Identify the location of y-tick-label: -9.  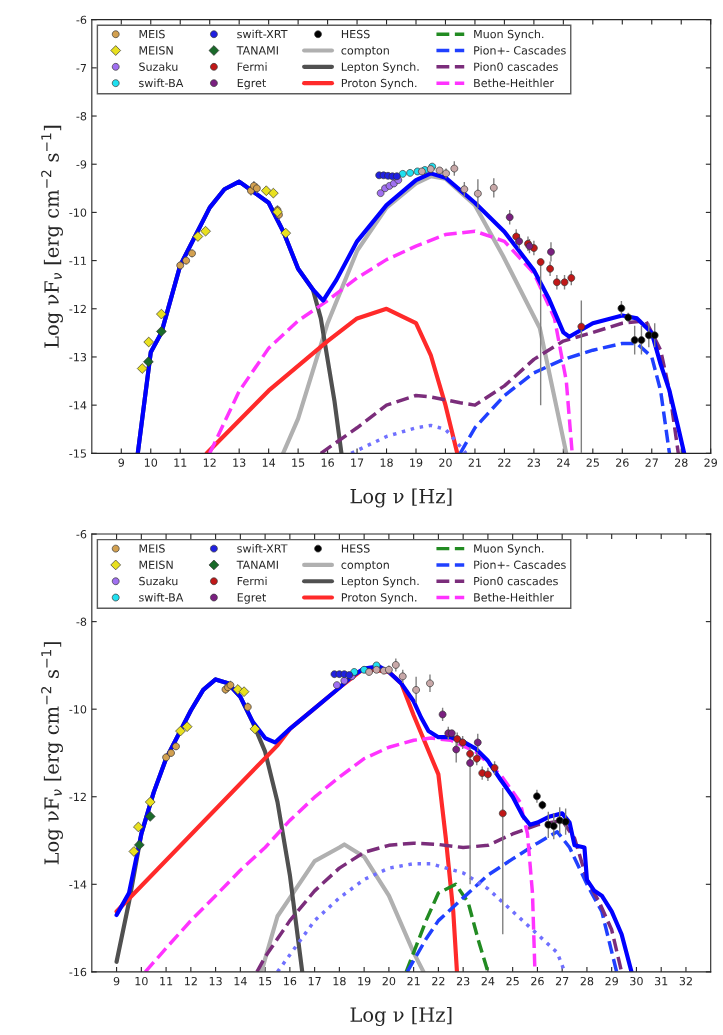
(81, 164).